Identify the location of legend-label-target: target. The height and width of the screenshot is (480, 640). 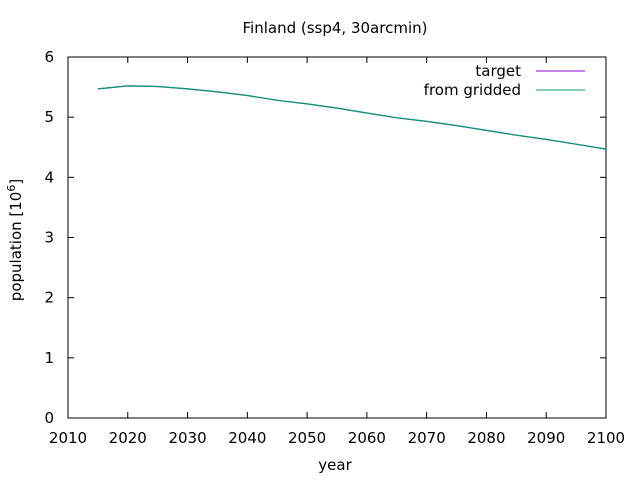
(498, 71).